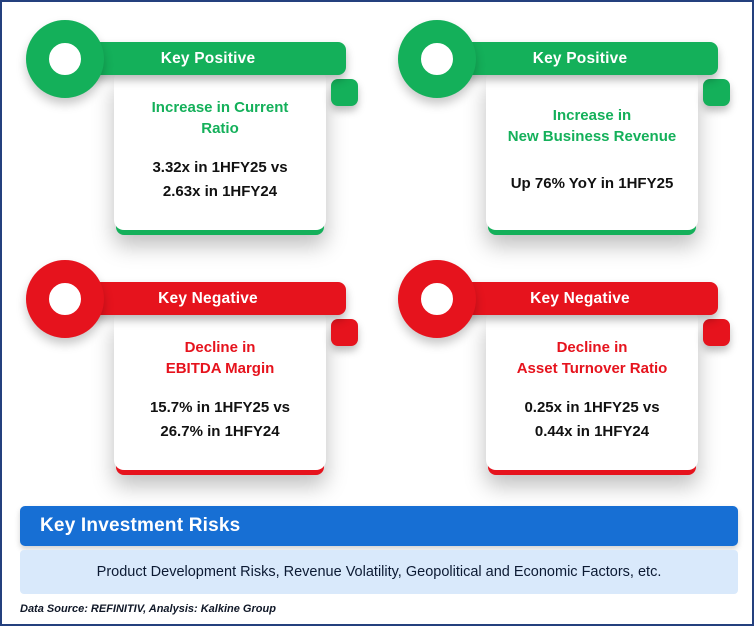 This screenshot has width=754, height=626. Describe the element at coordinates (220, 168) in the screenshot. I see `metric-value-line1: 3.32x in 1HFY25 vs` at that location.